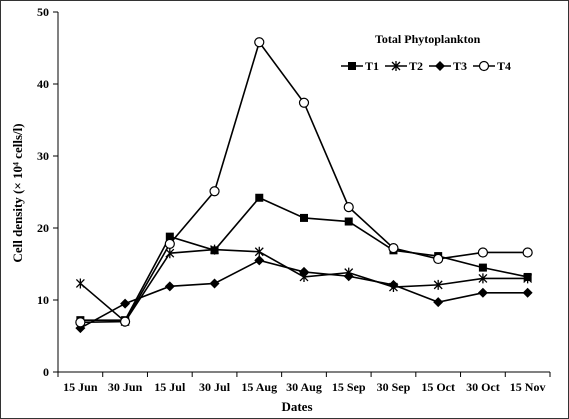 Image resolution: width=569 pixels, height=419 pixels. What do you see at coordinates (125, 387) in the screenshot?
I see `x-tick-label: 30 Jun` at bounding box center [125, 387].